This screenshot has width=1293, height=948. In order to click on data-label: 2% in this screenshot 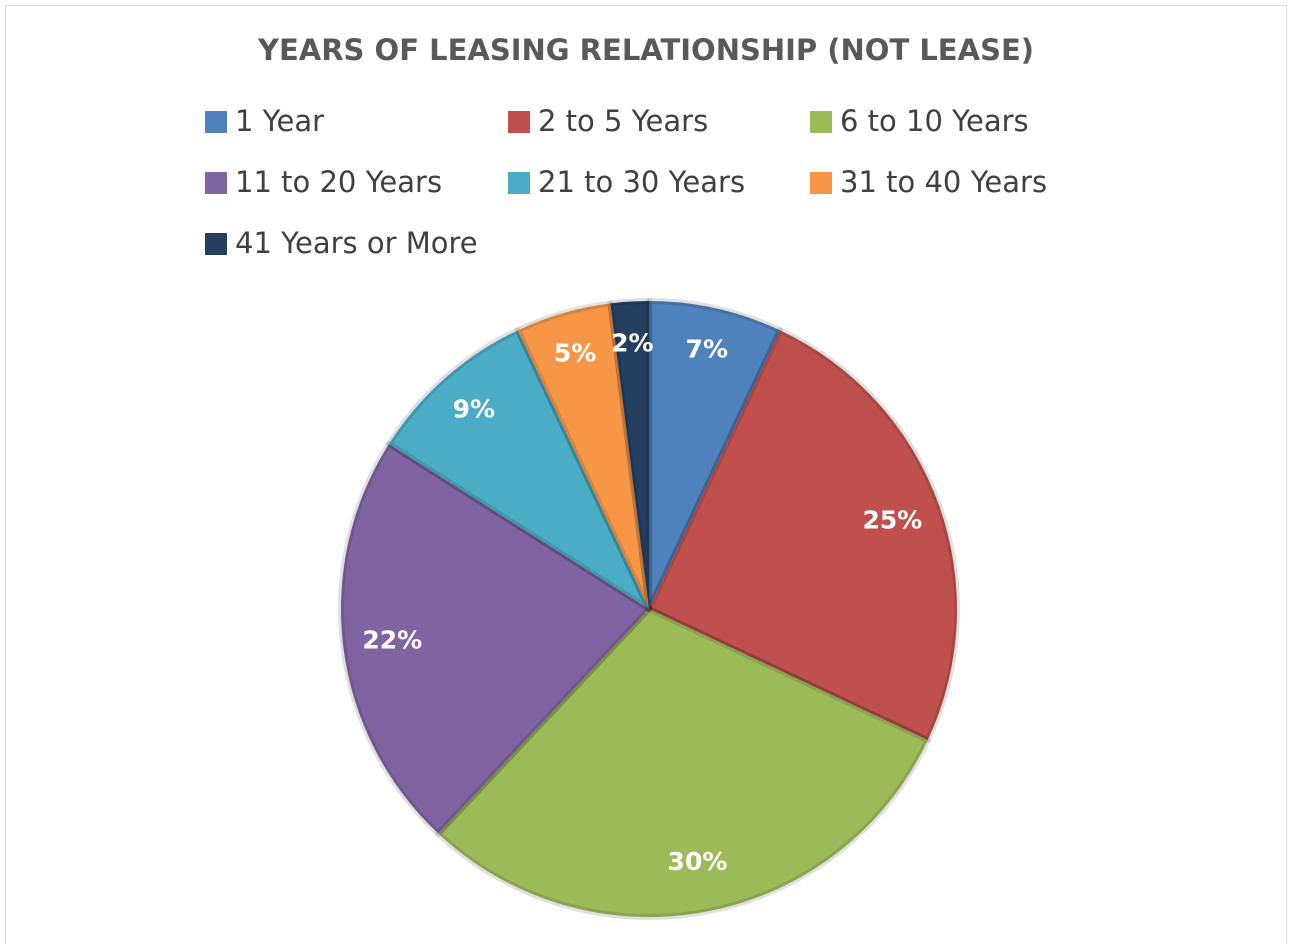, I will do `click(632, 343)`.